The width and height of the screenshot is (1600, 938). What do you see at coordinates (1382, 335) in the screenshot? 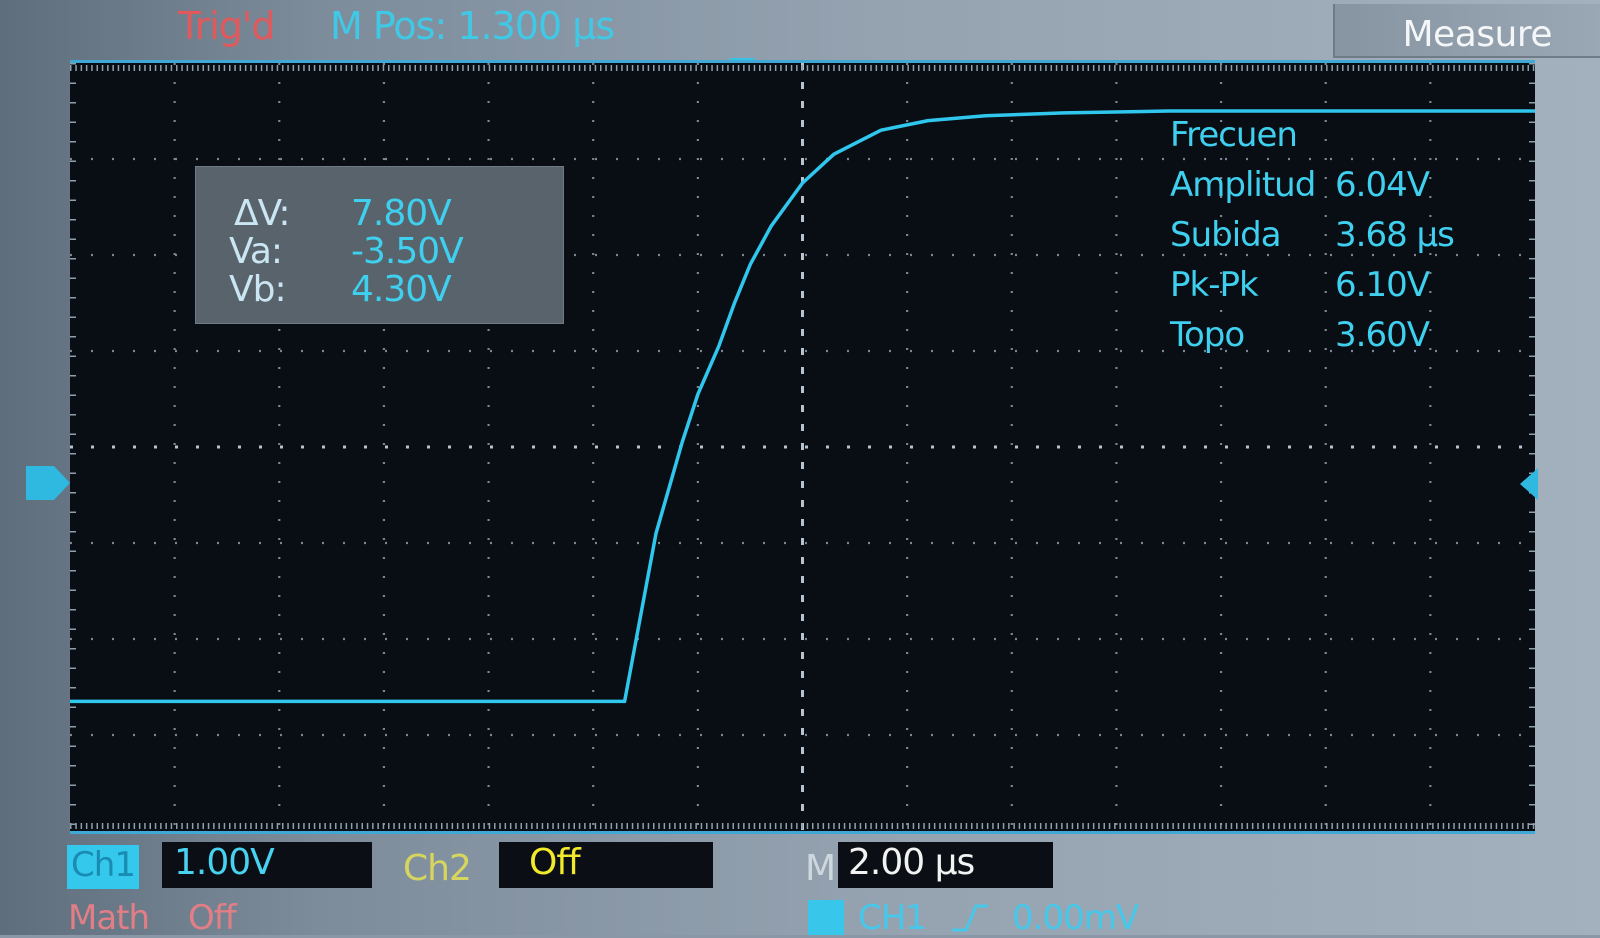
I see `measurement-top-value: 3.60V` at bounding box center [1382, 335].